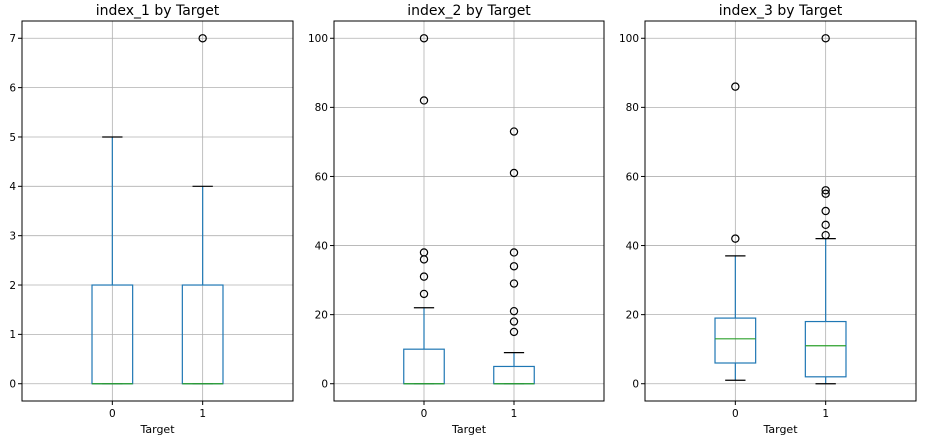 The height and width of the screenshot is (446, 936). What do you see at coordinates (12, 138) in the screenshot?
I see `y-tick-label: 5` at bounding box center [12, 138].